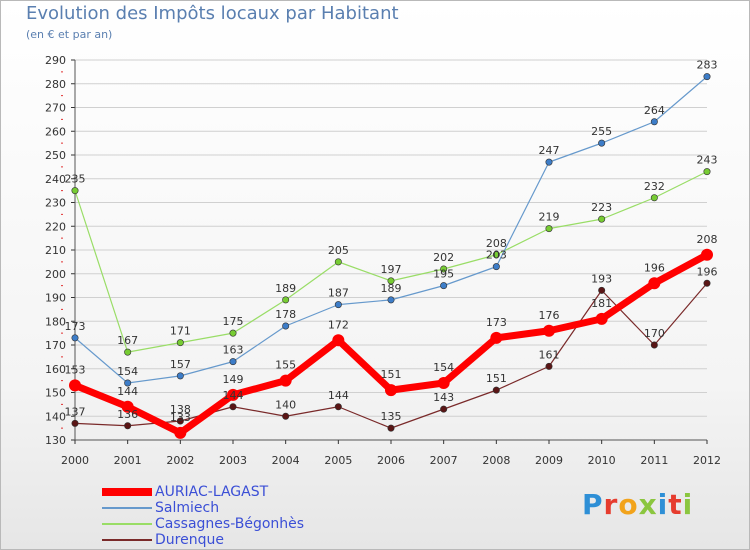 This screenshot has height=550, width=750. What do you see at coordinates (496, 460) in the screenshot?
I see `x-tick-label: 2008` at bounding box center [496, 460].